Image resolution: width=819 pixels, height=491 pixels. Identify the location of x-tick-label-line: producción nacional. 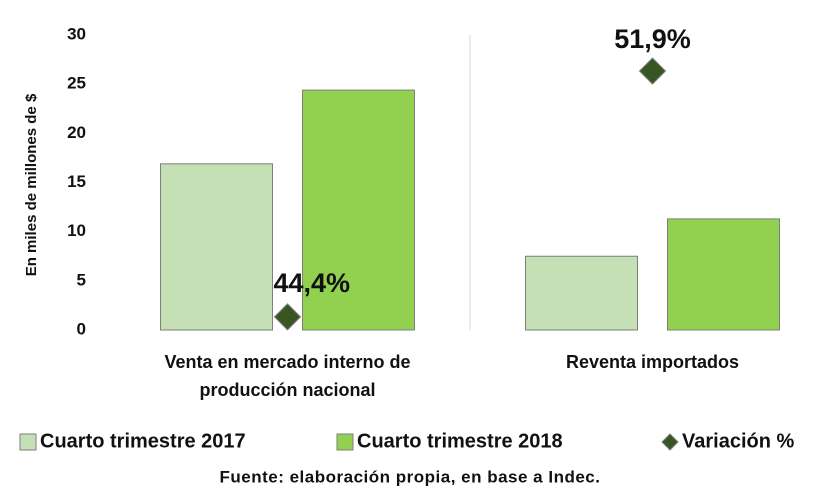
(287, 390).